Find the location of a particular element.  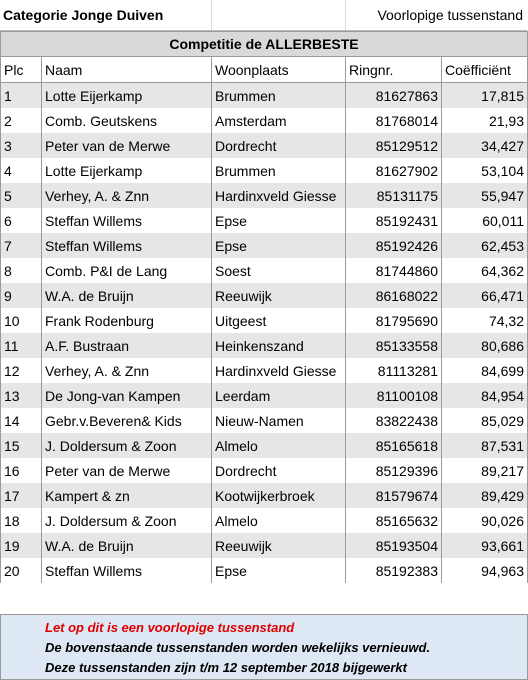

table-header-row: Plc Naam Woonplaats Ringnr. Coëfficiënt is located at coordinates (264, 70).